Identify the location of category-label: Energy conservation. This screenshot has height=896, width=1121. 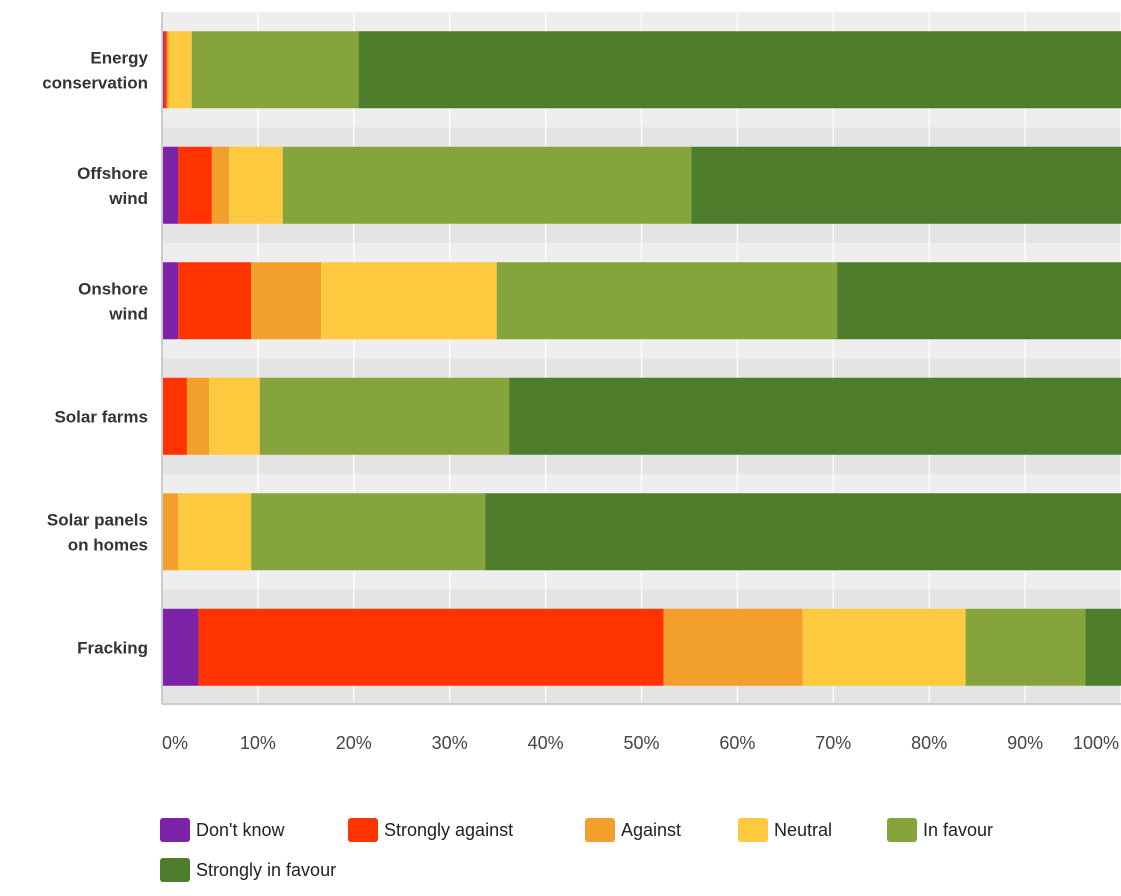
(95, 70).